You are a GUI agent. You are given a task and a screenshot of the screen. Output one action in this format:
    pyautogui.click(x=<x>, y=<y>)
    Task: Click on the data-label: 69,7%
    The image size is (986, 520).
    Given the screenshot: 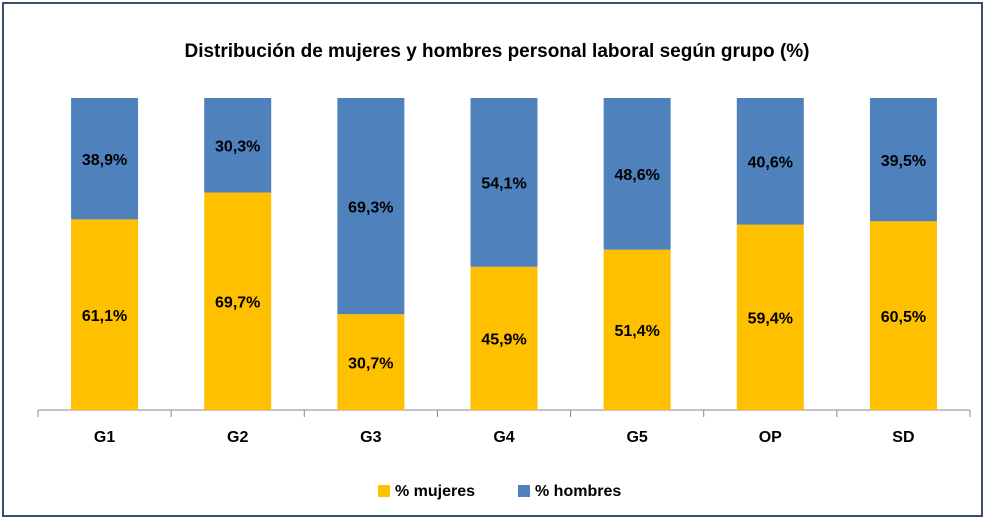 What is the action you would take?
    pyautogui.click(x=237, y=302)
    